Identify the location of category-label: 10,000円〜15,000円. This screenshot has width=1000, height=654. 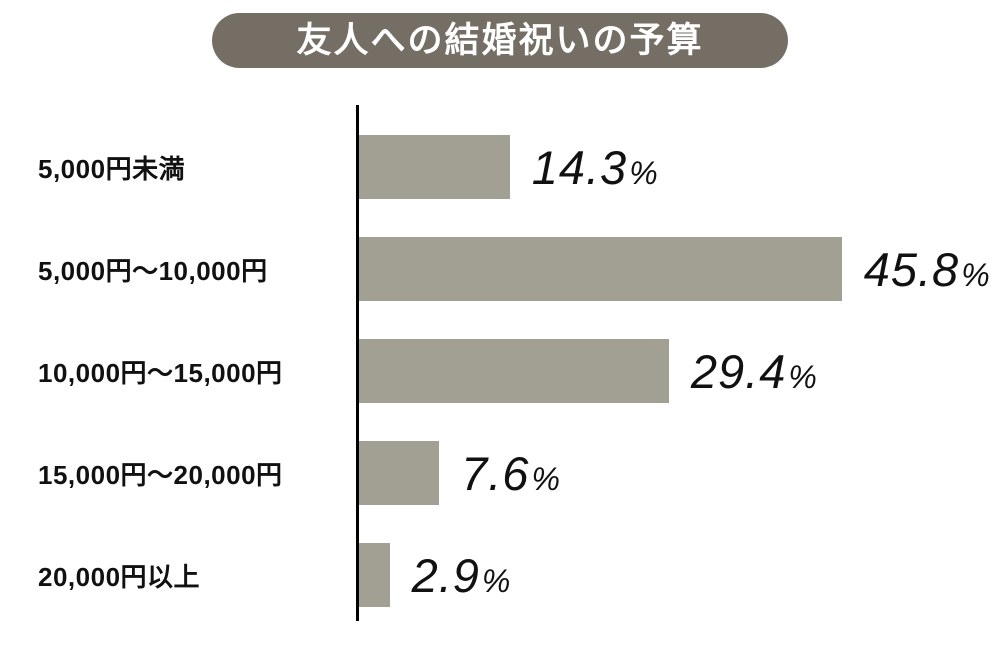
(160, 372).